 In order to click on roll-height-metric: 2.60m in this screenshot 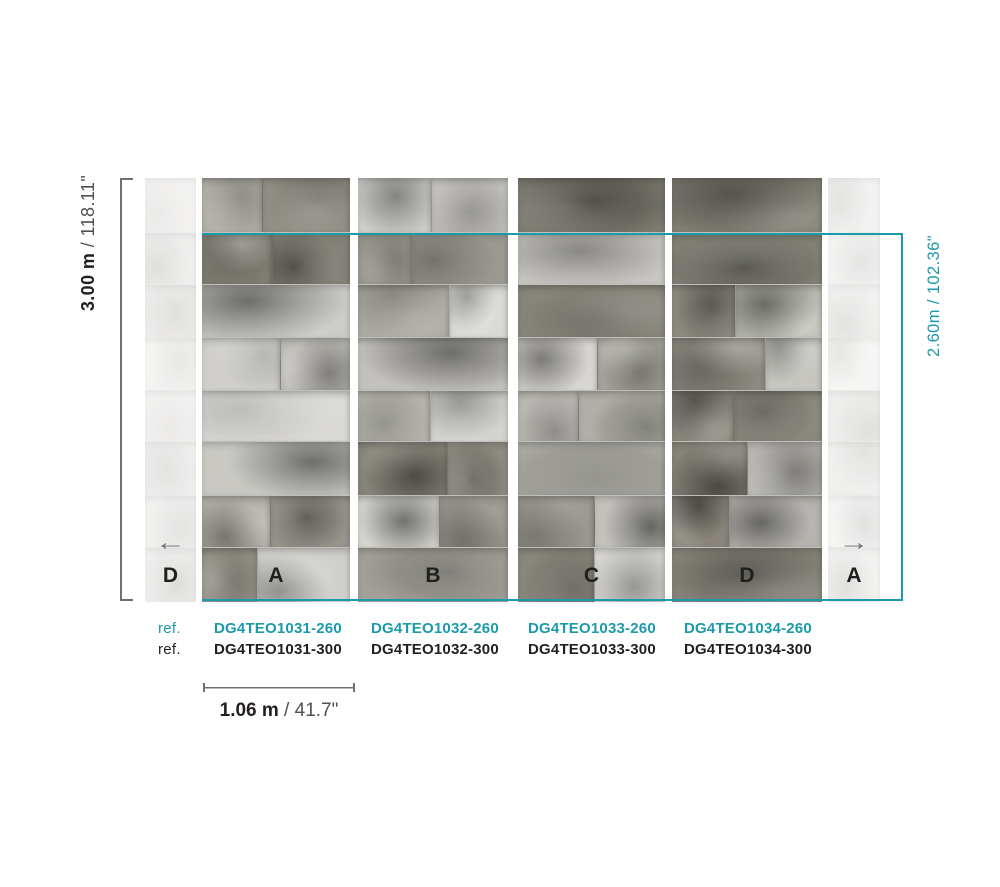, I will do `click(934, 333)`.